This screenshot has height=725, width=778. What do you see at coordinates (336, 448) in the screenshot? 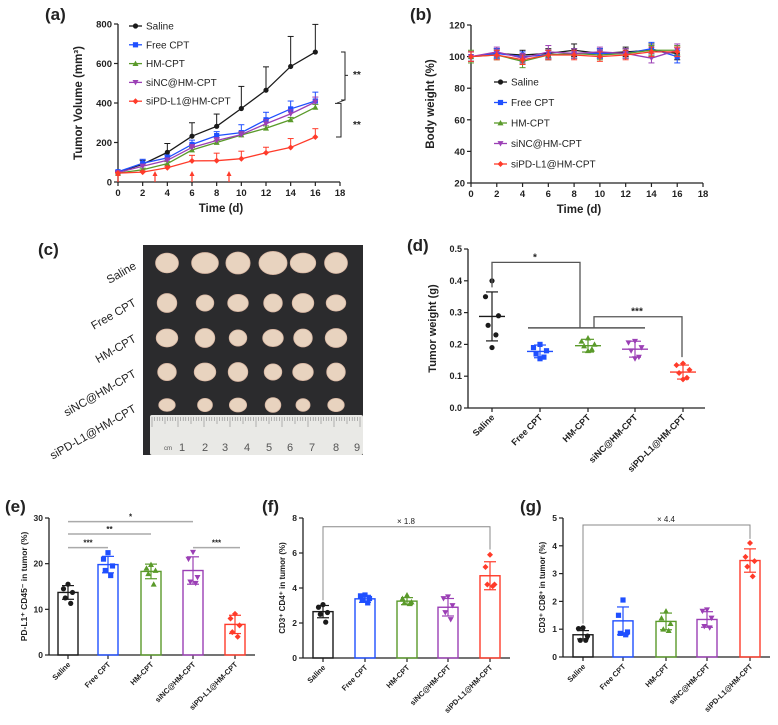
I see `ruler-number: 8` at bounding box center [336, 448].